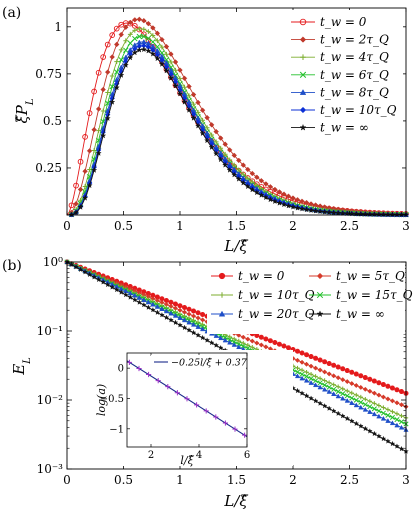  What do you see at coordinates (199, 455) in the screenshot?
I see `inset-xtick-label: 4` at bounding box center [199, 455].